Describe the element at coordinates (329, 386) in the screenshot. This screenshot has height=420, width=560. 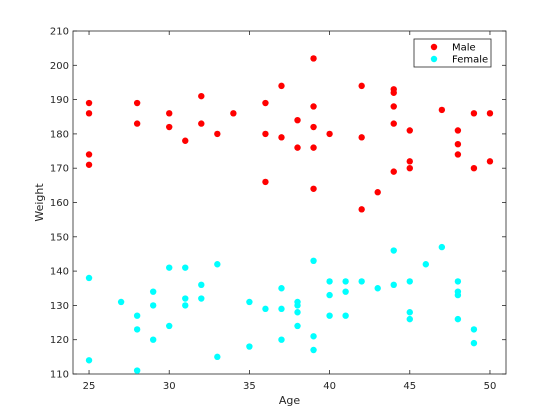
I see `x-tick-label: 40` at that location.